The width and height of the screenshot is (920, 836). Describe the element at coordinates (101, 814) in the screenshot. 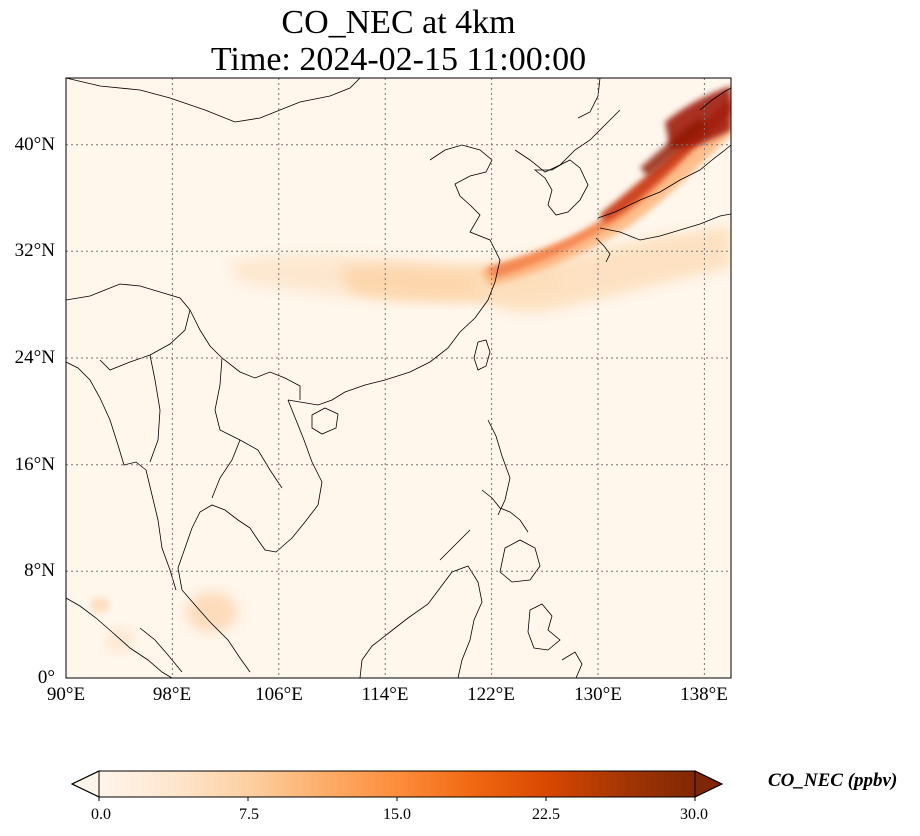

I see `colorbar-tick-0: 0.0` at that location.